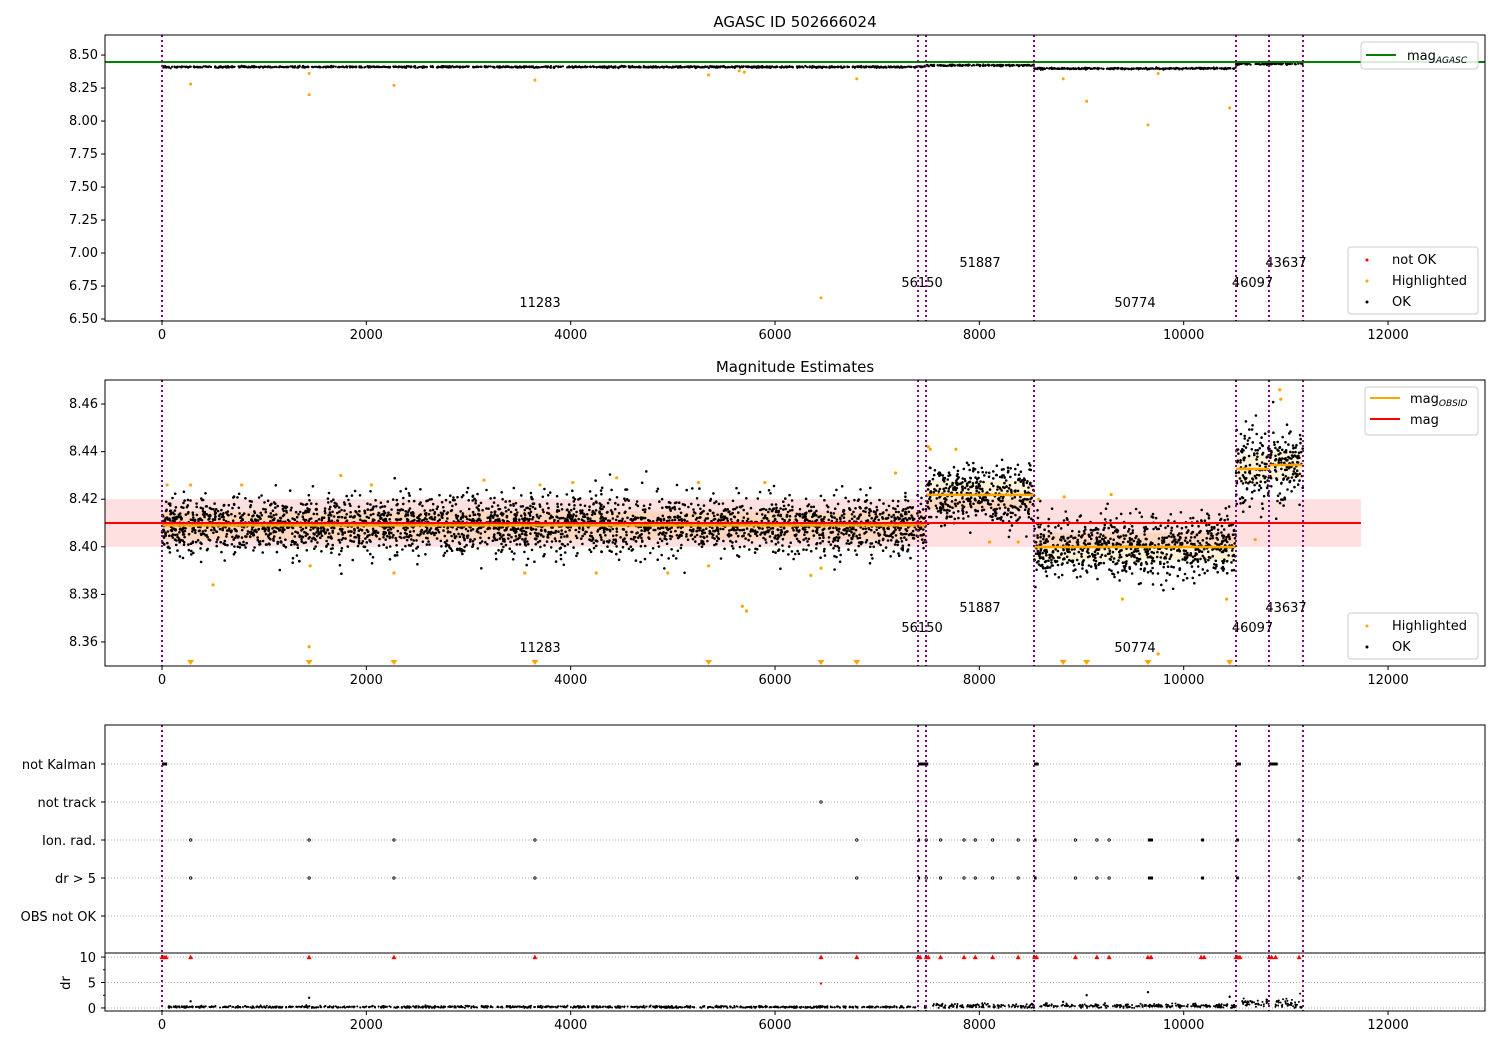 Image resolution: width=1500 pixels, height=1050 pixels. What do you see at coordinates (83, 253) in the screenshot?
I see `y-tick-label: 7.00` at bounding box center [83, 253].